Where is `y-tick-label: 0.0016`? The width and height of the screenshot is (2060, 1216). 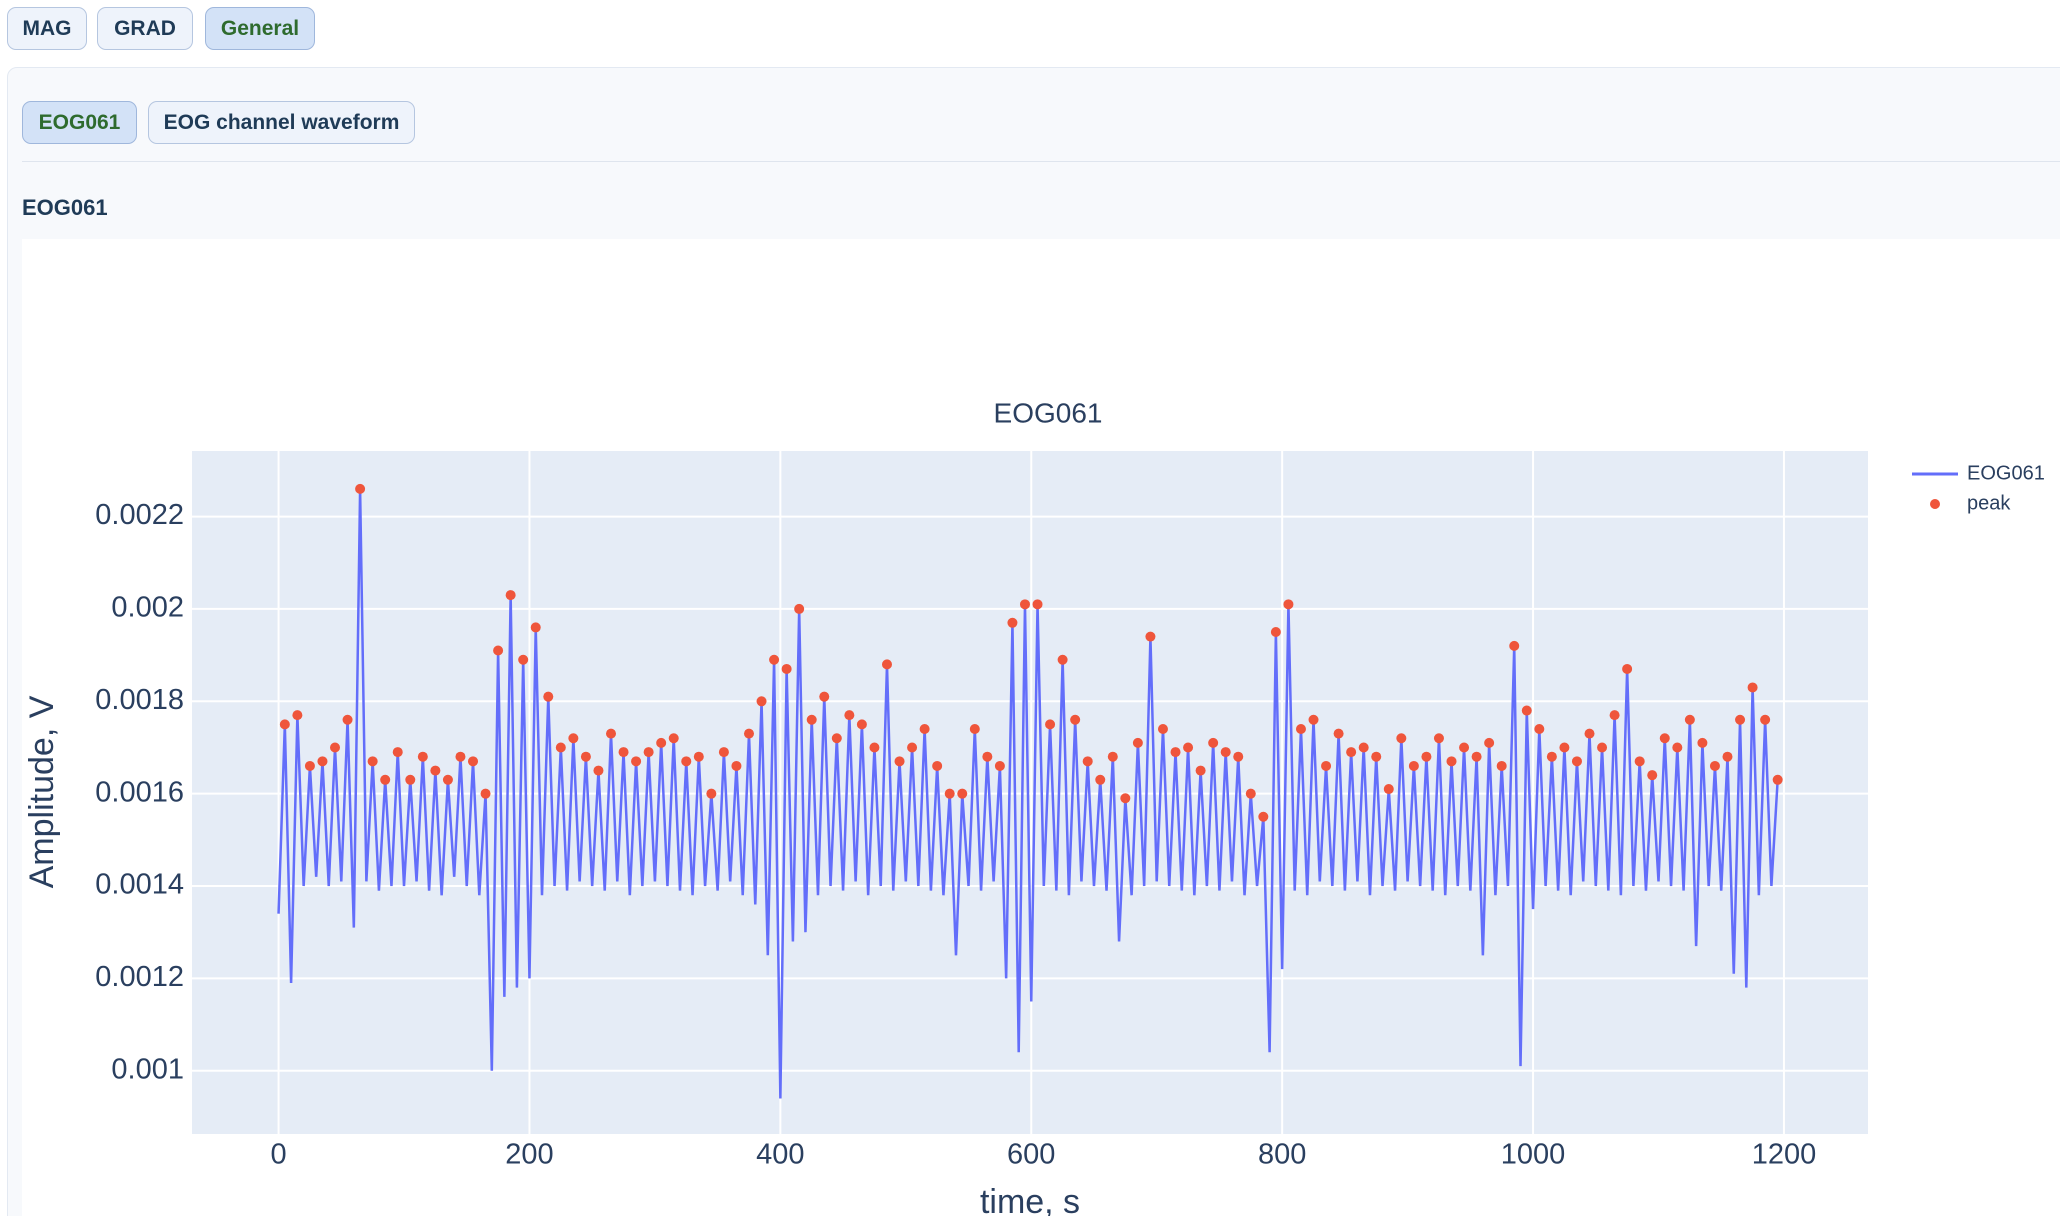
y-tick-label: 0.0016 is located at coordinates (139, 792).